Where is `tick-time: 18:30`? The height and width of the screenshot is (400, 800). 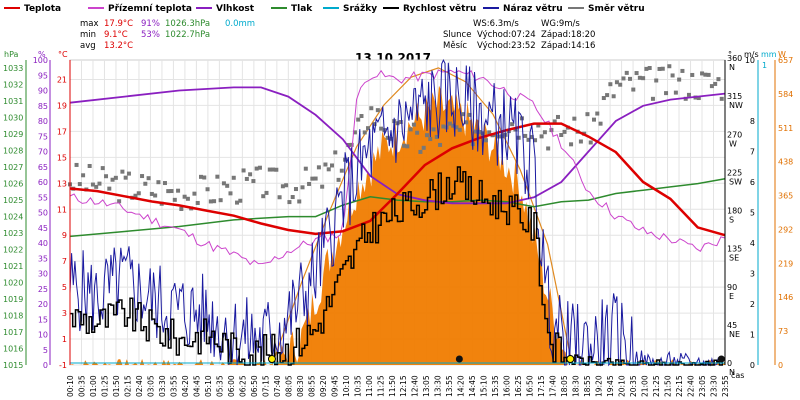 tick-time: 18:30 is located at coordinates (576, 386).